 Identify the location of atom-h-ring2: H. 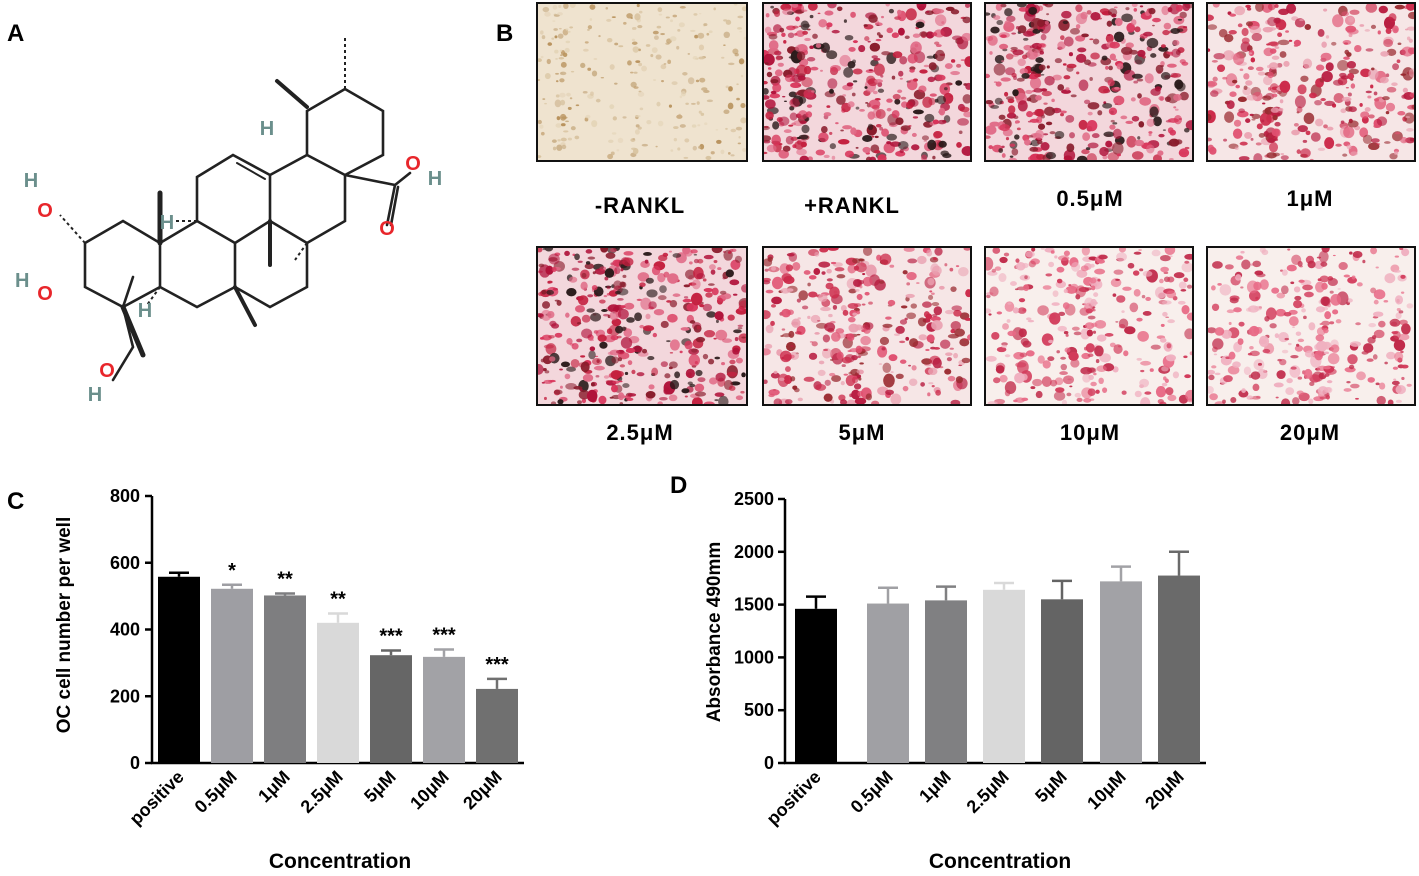
(167, 223).